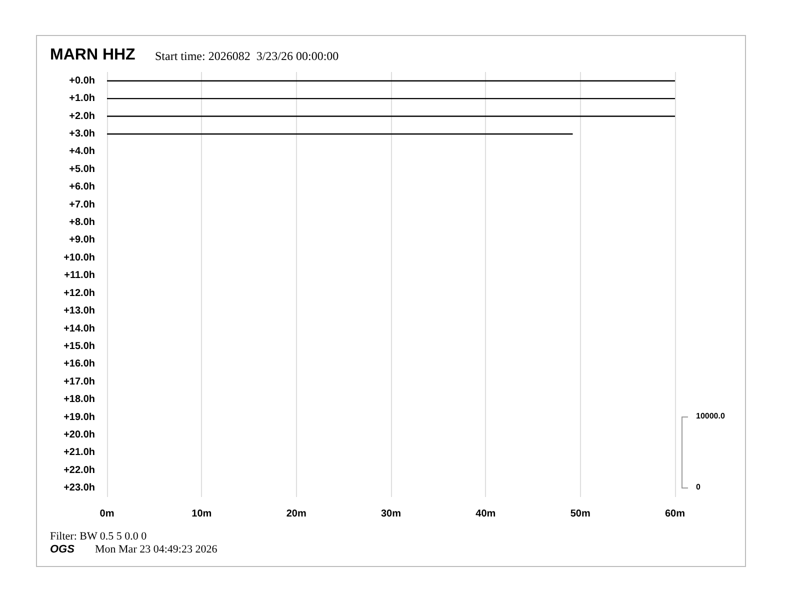  I want to click on y-tick-label: +6.0h, so click(82, 187).